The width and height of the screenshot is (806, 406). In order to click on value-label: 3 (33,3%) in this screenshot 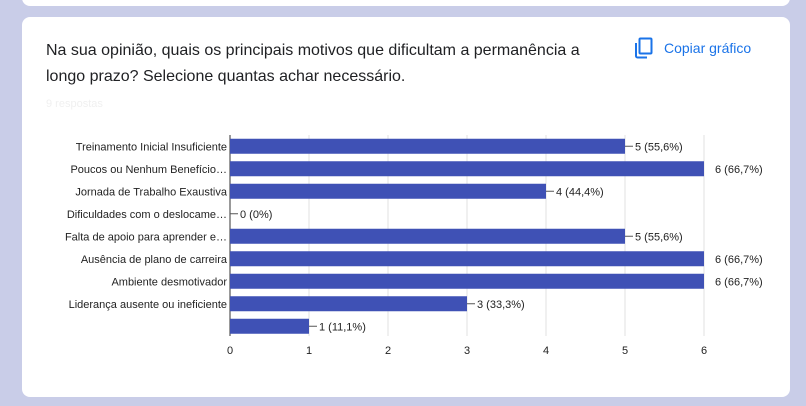, I will do `click(501, 305)`.